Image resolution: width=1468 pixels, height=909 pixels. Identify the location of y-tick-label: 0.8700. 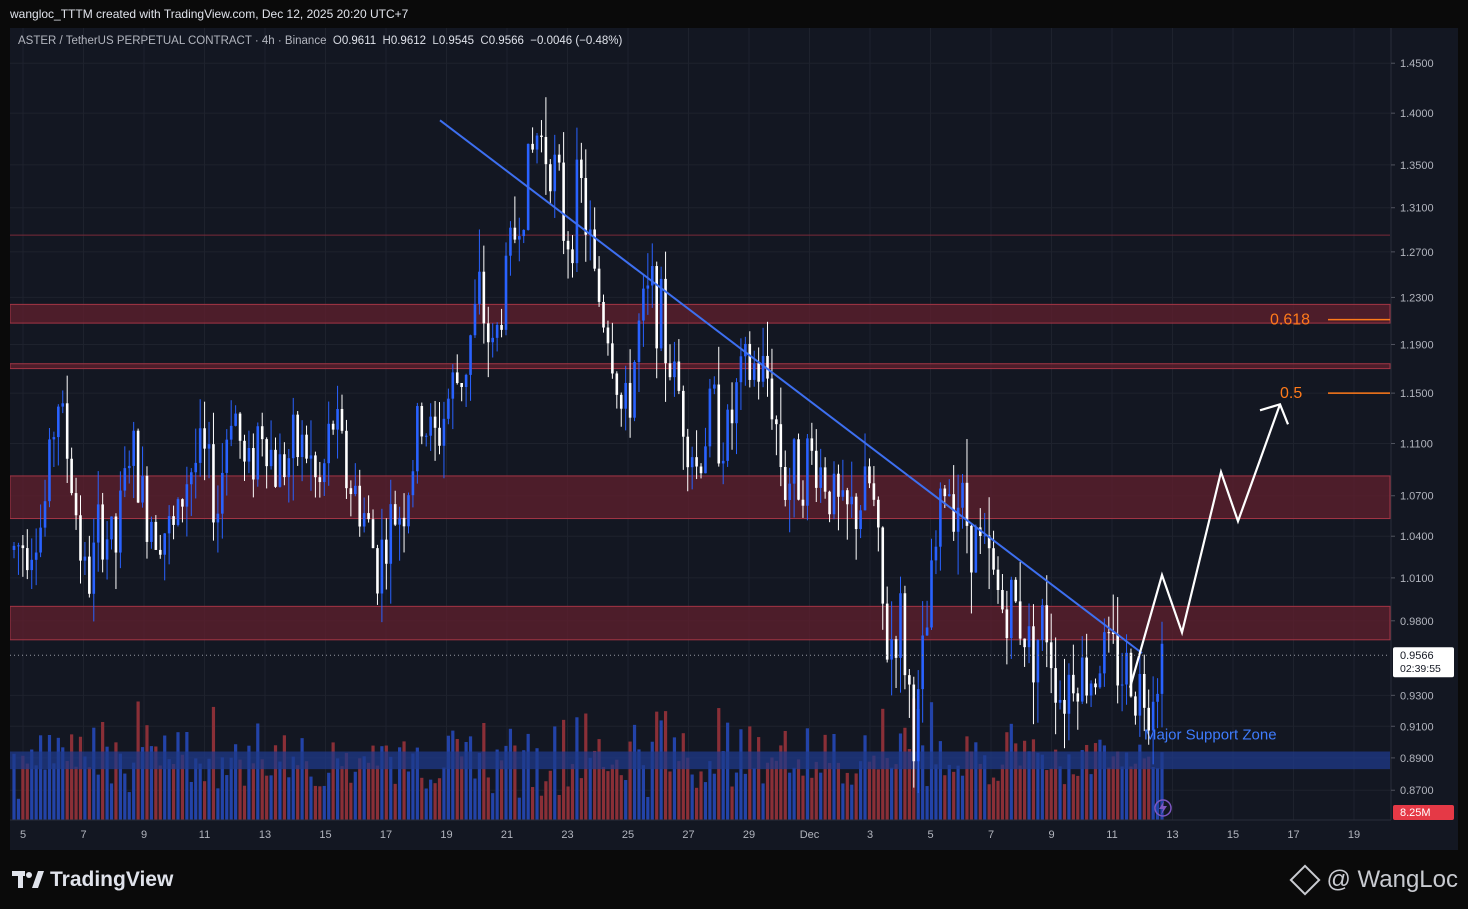
(1417, 791).